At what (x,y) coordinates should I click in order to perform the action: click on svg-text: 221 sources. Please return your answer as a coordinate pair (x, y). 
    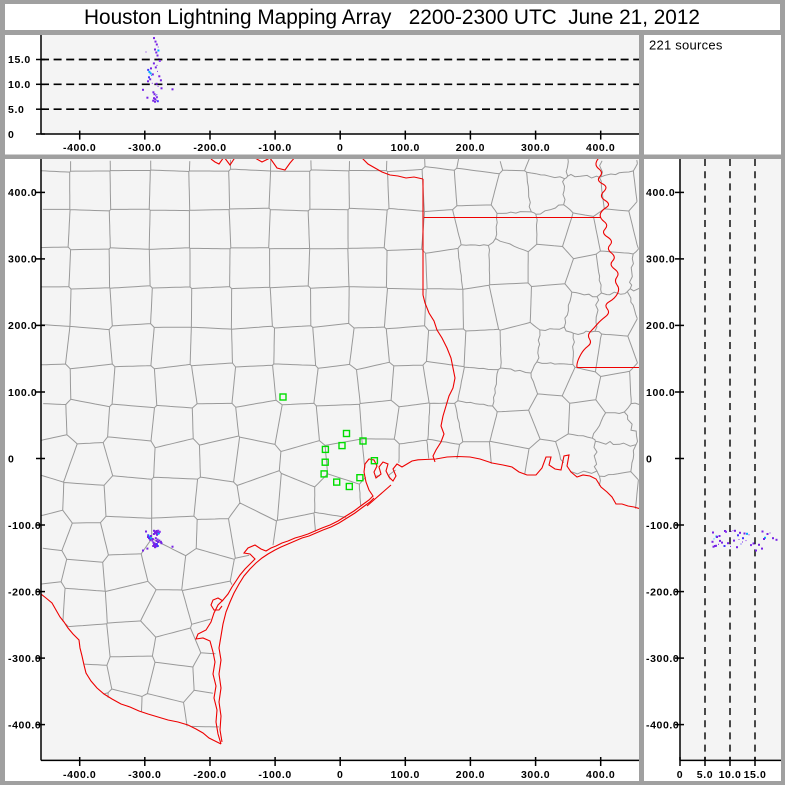
    Looking at the image, I should click on (686, 45).